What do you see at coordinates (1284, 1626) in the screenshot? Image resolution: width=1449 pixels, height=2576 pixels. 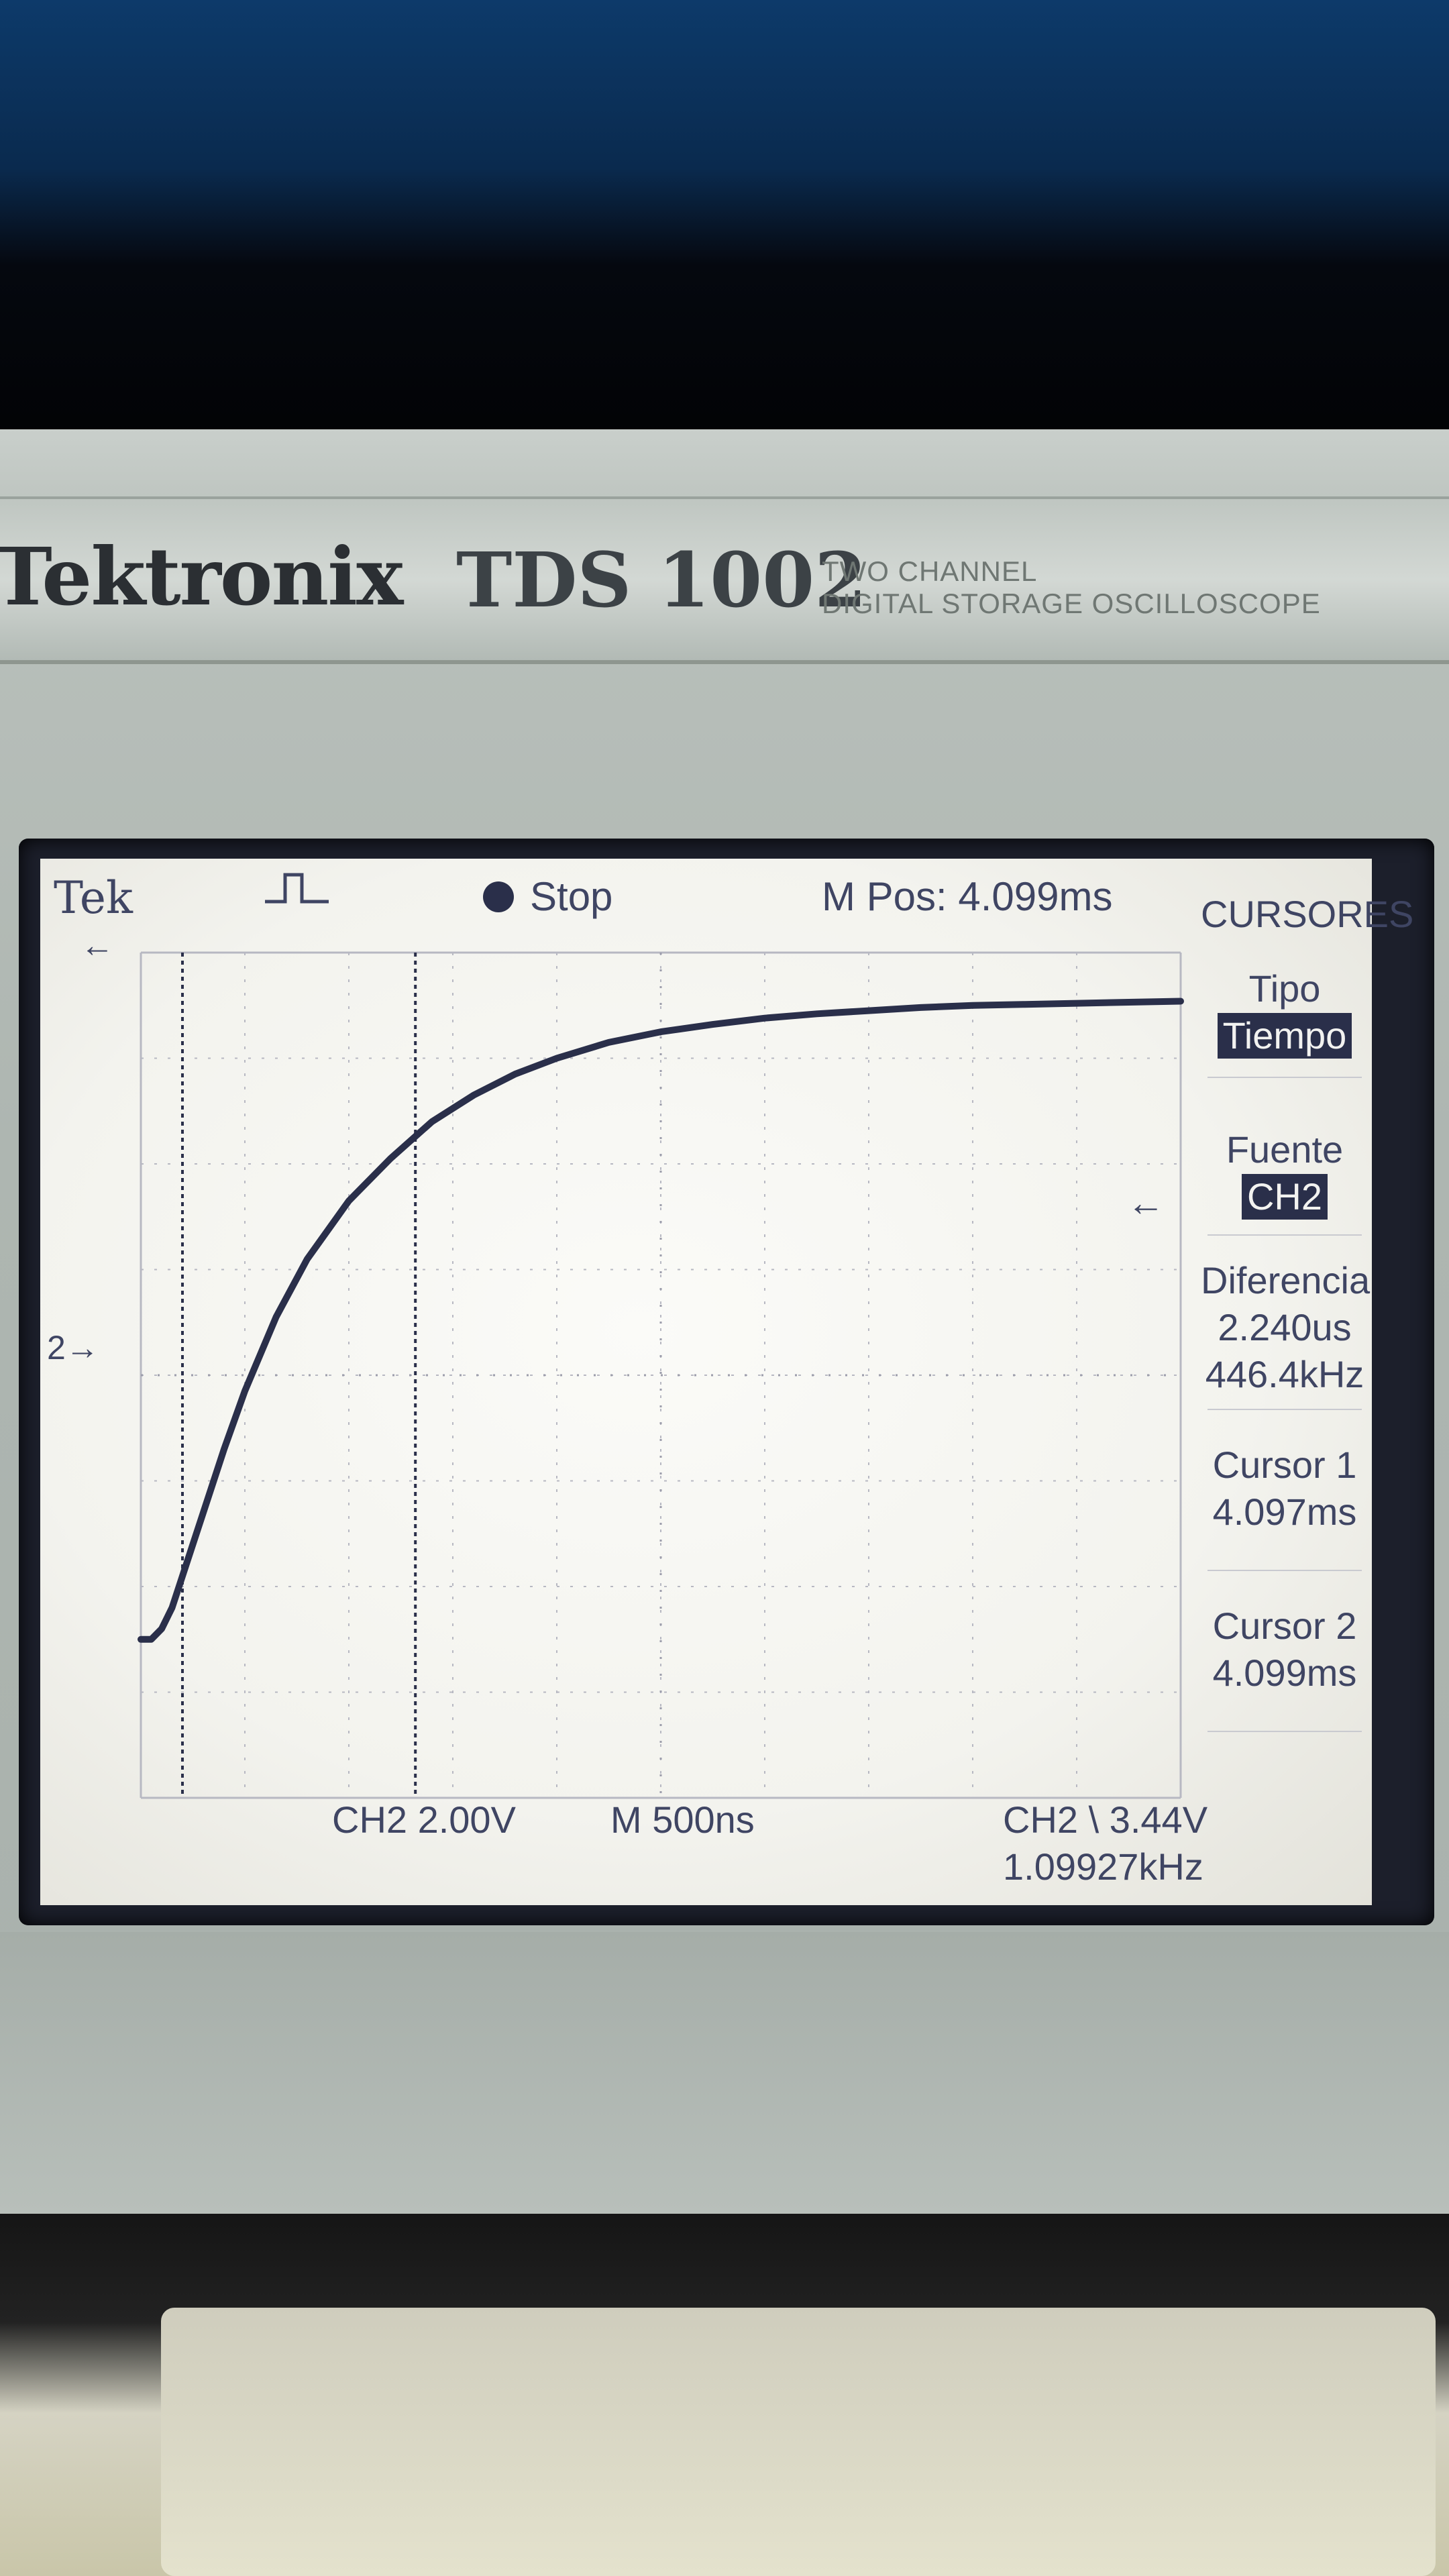 I see `cursor-2-label: Cursor 2` at bounding box center [1284, 1626].